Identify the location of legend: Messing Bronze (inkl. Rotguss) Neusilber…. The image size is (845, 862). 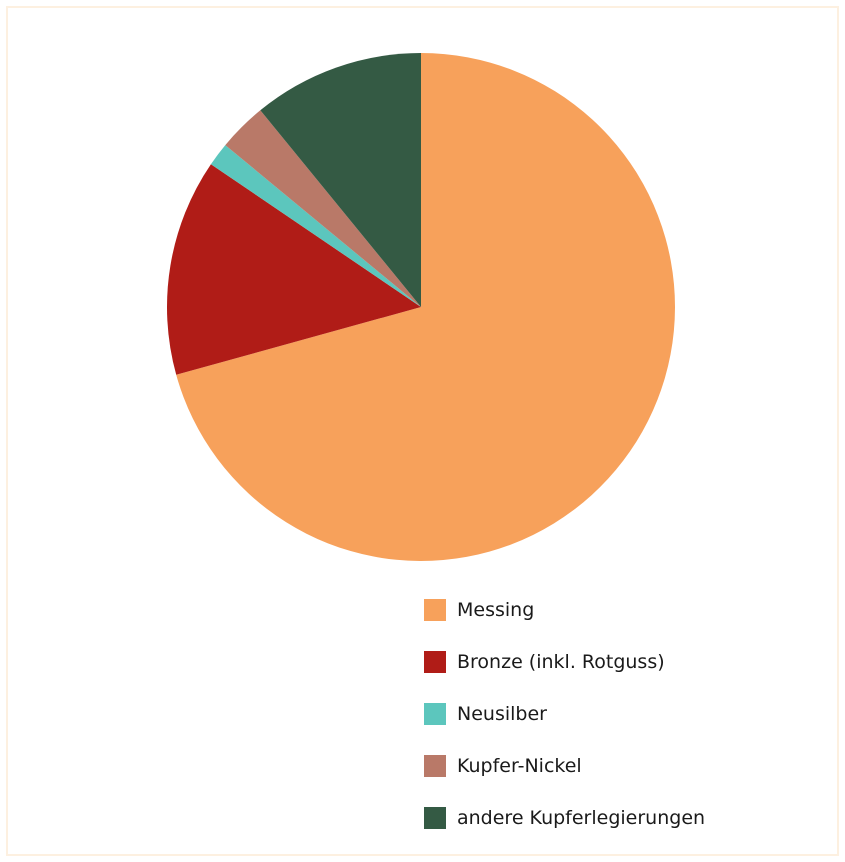
(564, 727).